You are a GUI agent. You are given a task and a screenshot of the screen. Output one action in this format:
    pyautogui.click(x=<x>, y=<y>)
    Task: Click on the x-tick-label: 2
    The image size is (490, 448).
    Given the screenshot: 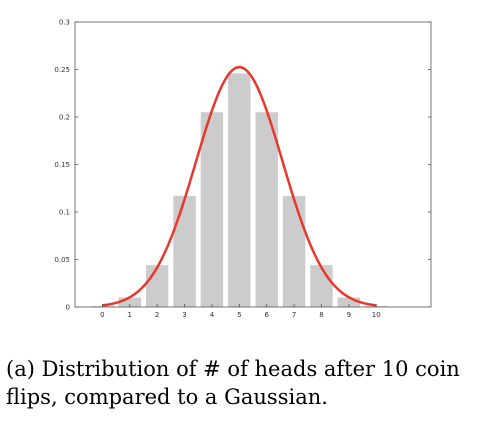 What is the action you would take?
    pyautogui.click(x=157, y=315)
    